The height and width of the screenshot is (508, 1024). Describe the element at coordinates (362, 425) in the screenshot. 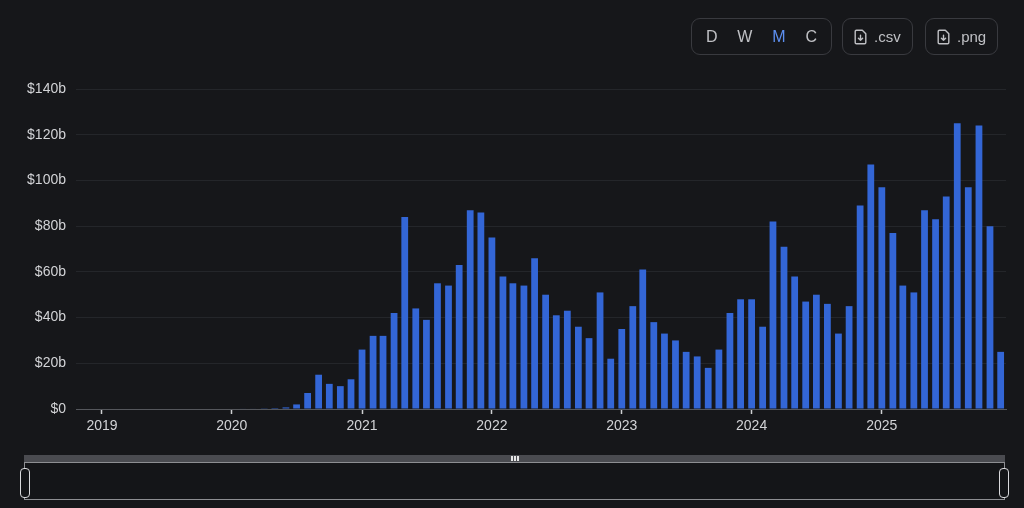

I see `x-tick-label: 2021` at that location.